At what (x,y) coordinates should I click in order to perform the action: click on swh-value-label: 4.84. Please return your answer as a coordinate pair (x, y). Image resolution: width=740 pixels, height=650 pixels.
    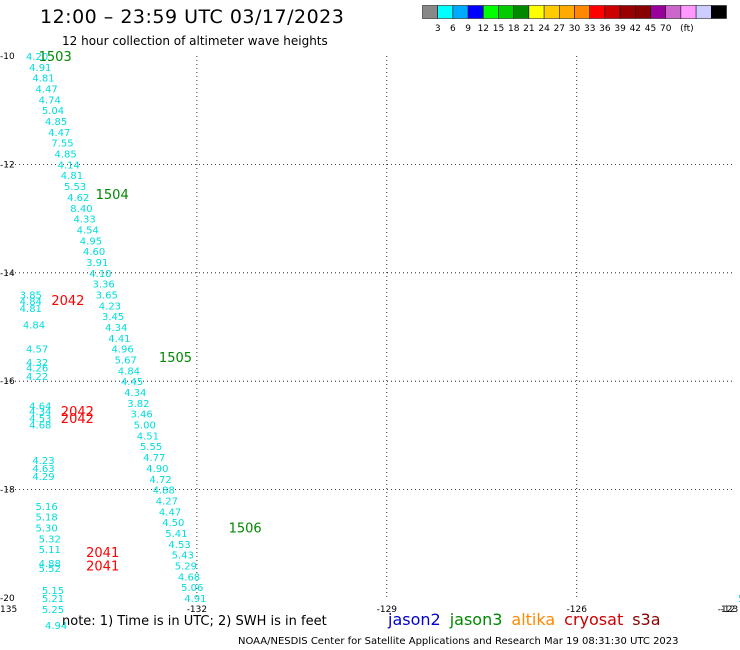
    Looking at the image, I should click on (129, 371).